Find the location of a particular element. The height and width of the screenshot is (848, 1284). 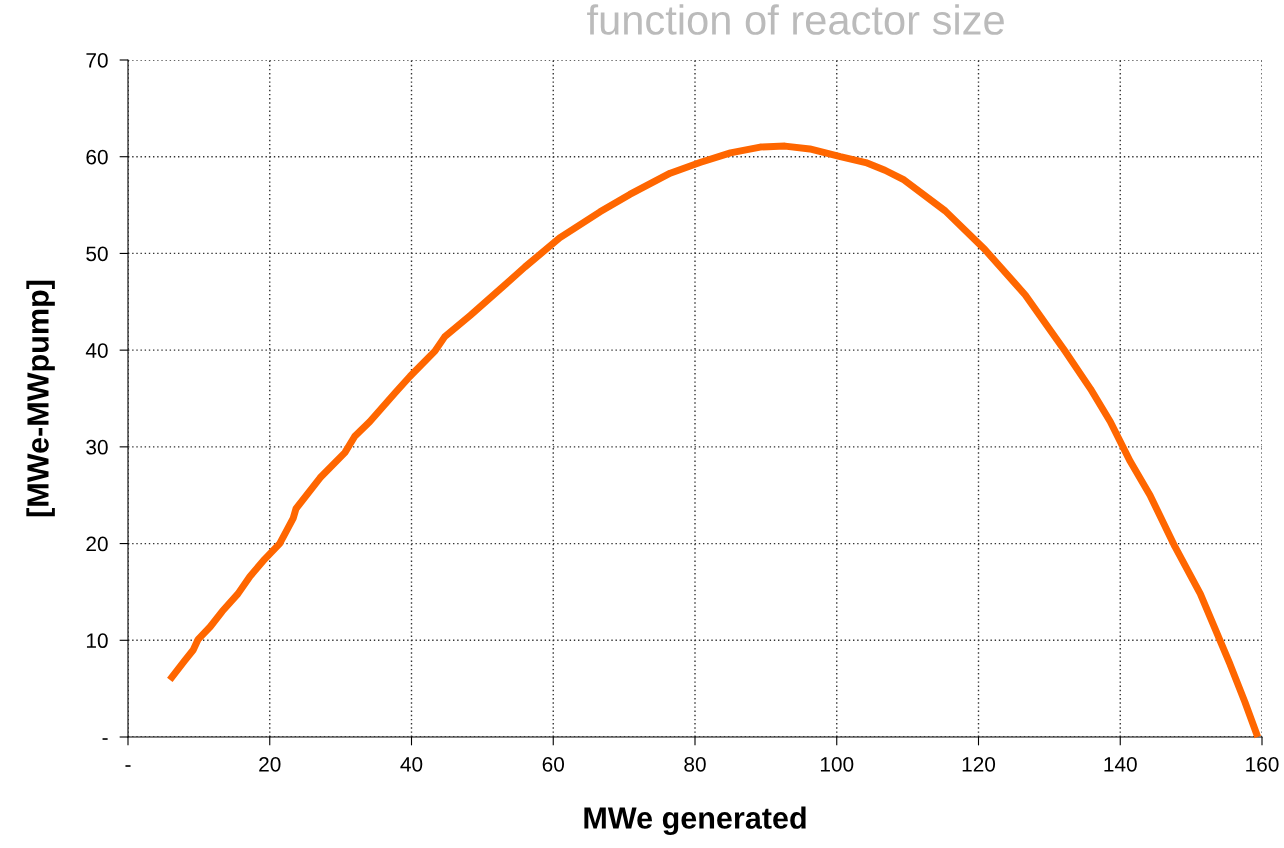

x-tick-label: 80 is located at coordinates (695, 764).